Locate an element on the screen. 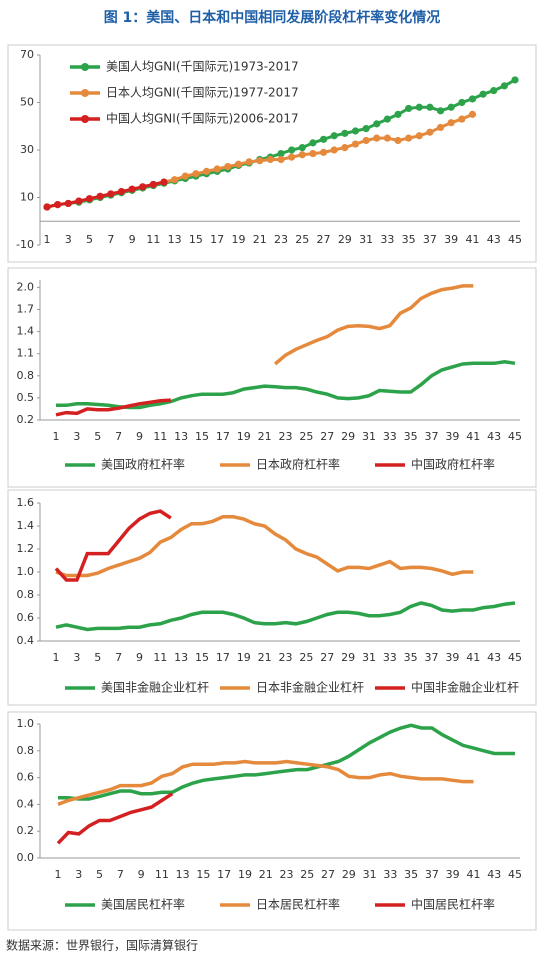 This screenshot has height=961, width=544. y-tick-label: 0.4 is located at coordinates (26, 640).